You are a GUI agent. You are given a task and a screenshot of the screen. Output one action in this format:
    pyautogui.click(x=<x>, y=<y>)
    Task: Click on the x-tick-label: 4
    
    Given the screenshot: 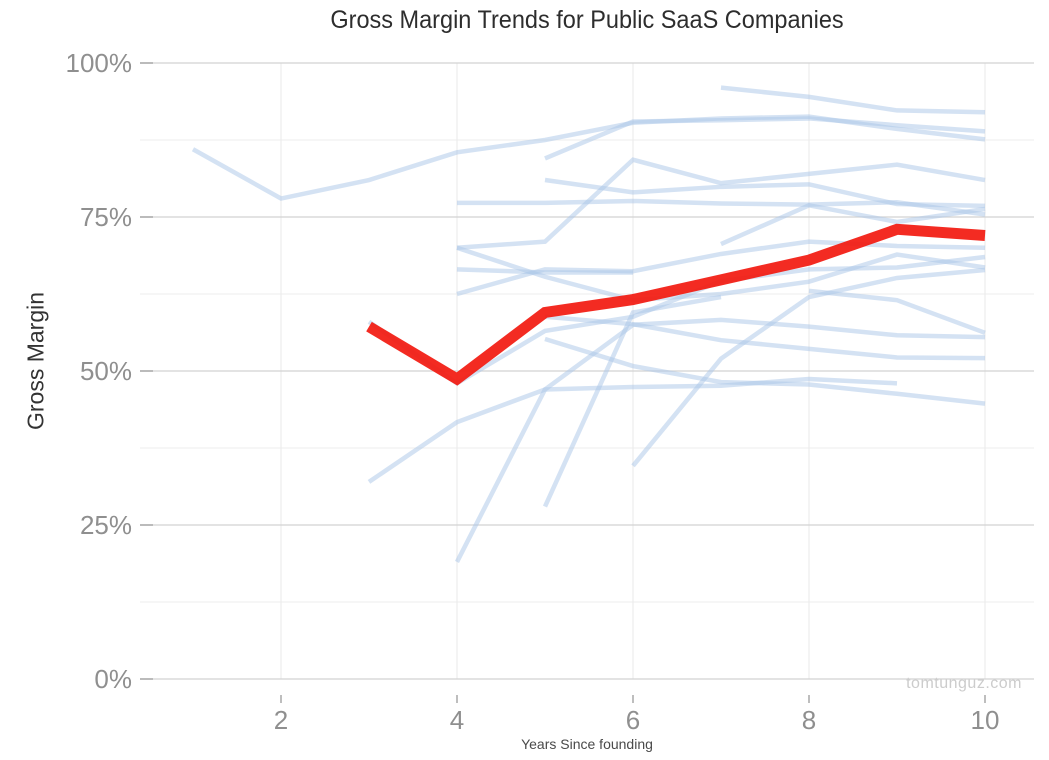 What is the action you would take?
    pyautogui.click(x=457, y=720)
    